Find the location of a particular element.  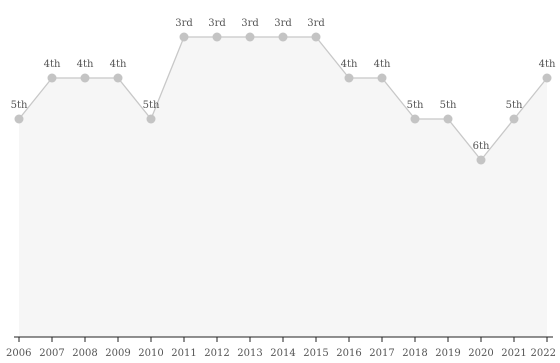

x-tick-label: 2009 is located at coordinates (117, 353).